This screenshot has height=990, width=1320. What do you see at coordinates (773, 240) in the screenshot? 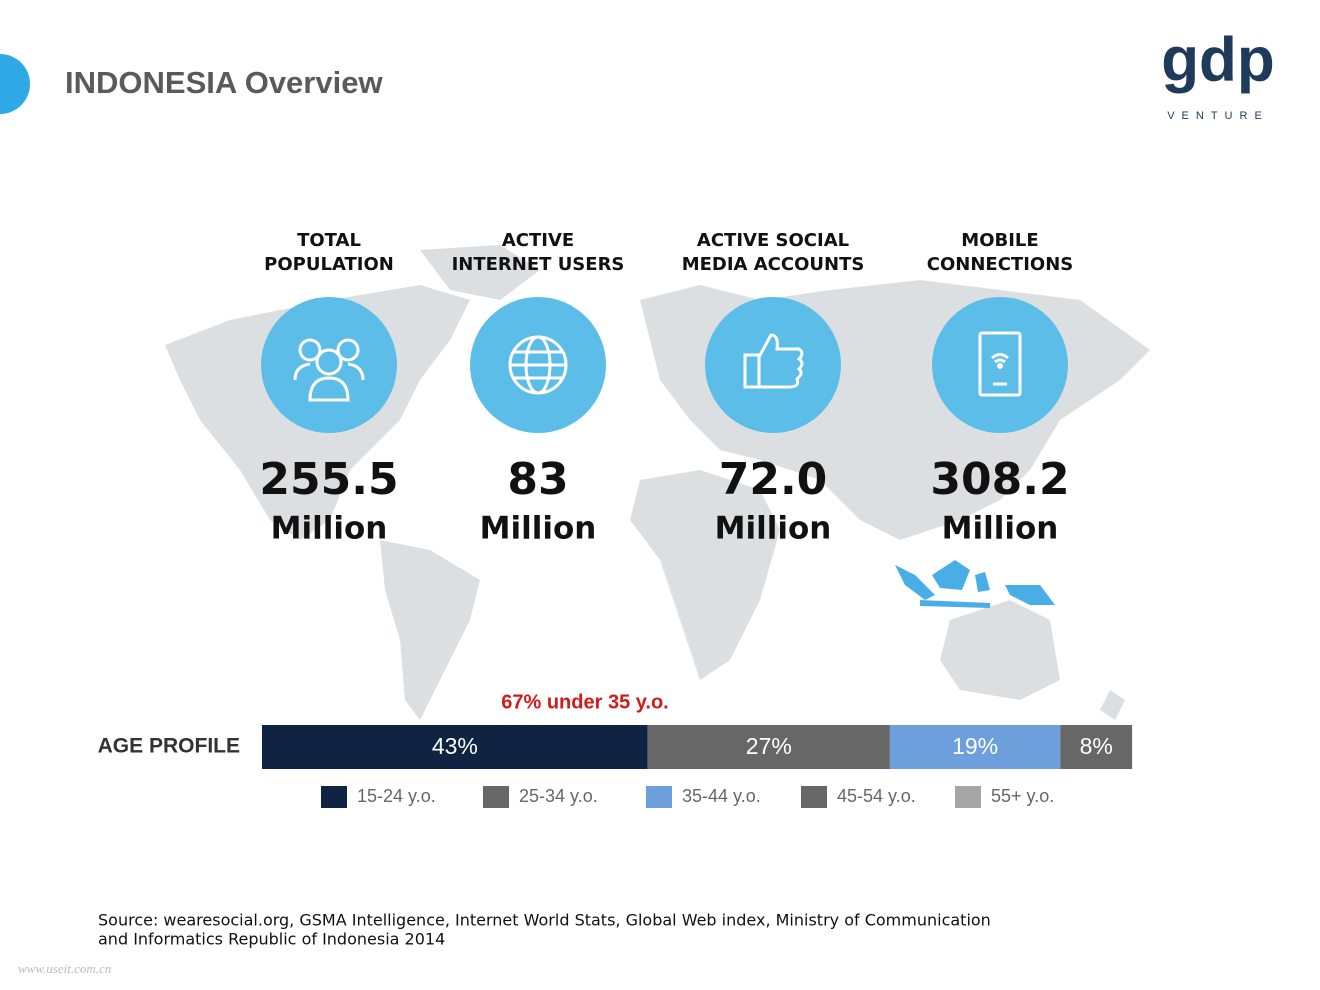
I see `stat-label: ACTIVE SOCIAL` at bounding box center [773, 240].